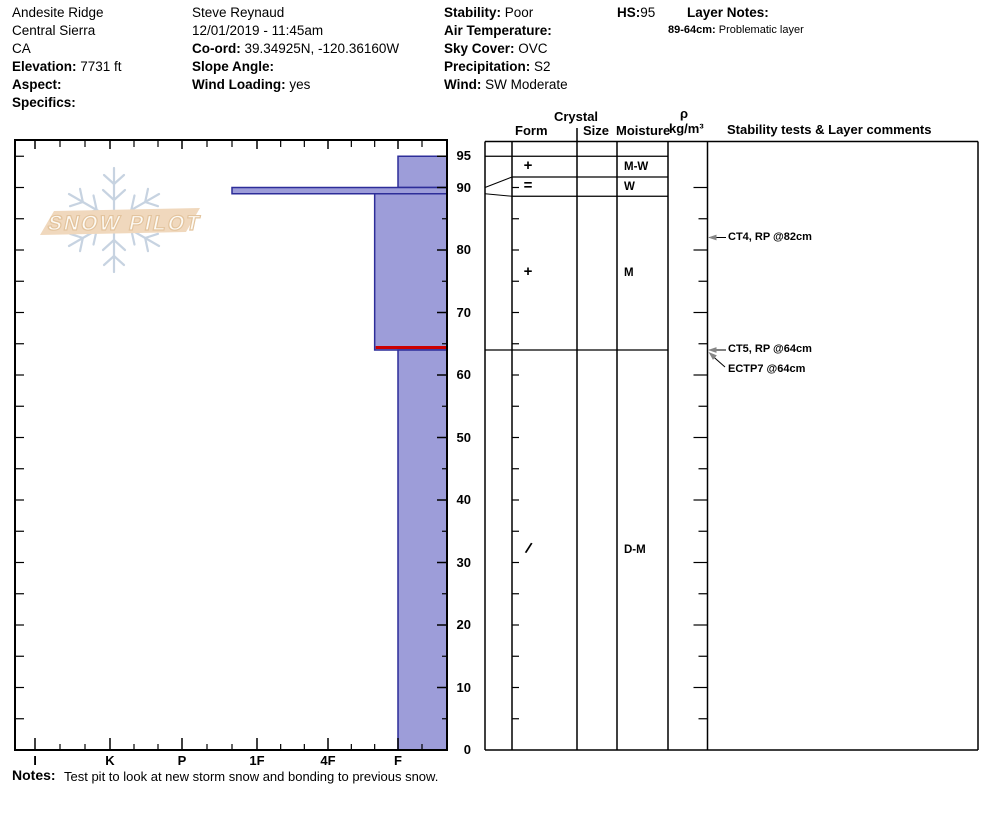 Image resolution: width=994 pixels, height=840 pixels. I want to click on density-symbol-header: ρ, so click(684, 113).